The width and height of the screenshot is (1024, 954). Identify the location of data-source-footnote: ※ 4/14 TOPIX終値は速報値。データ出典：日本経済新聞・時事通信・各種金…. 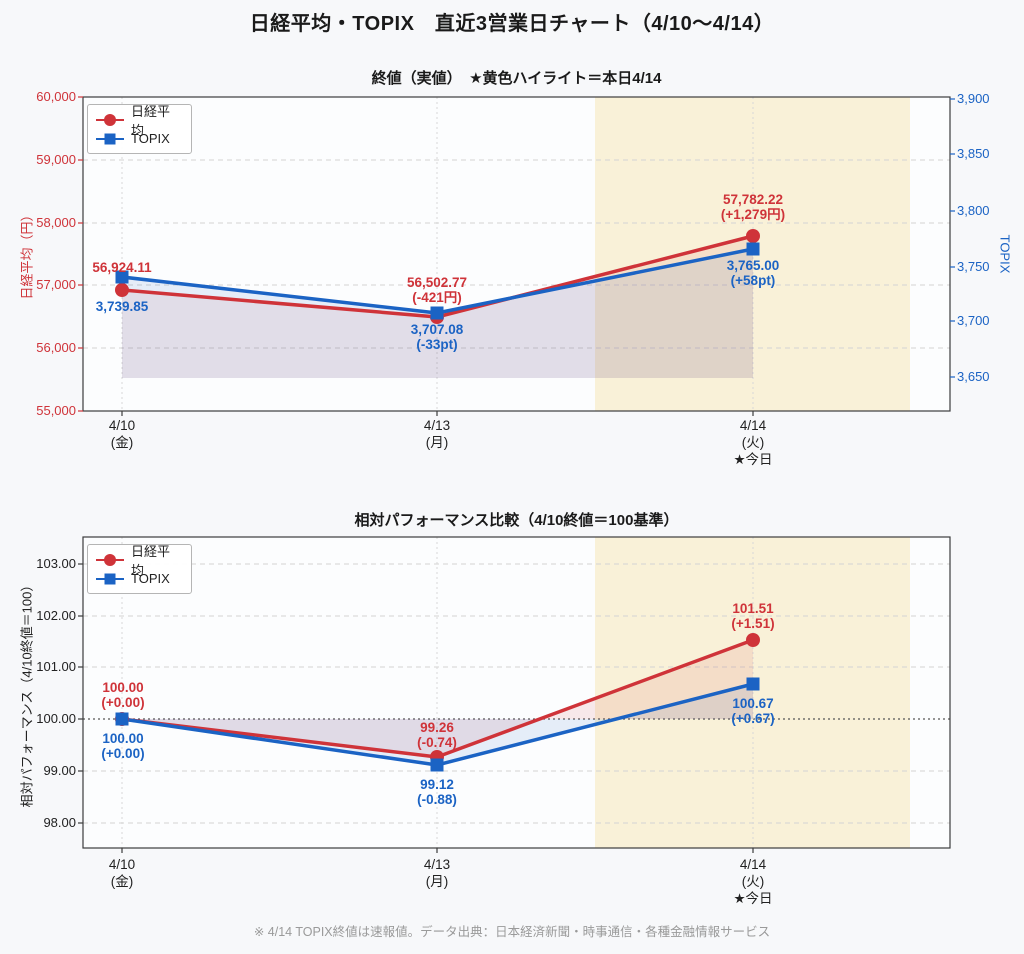
(512, 932).